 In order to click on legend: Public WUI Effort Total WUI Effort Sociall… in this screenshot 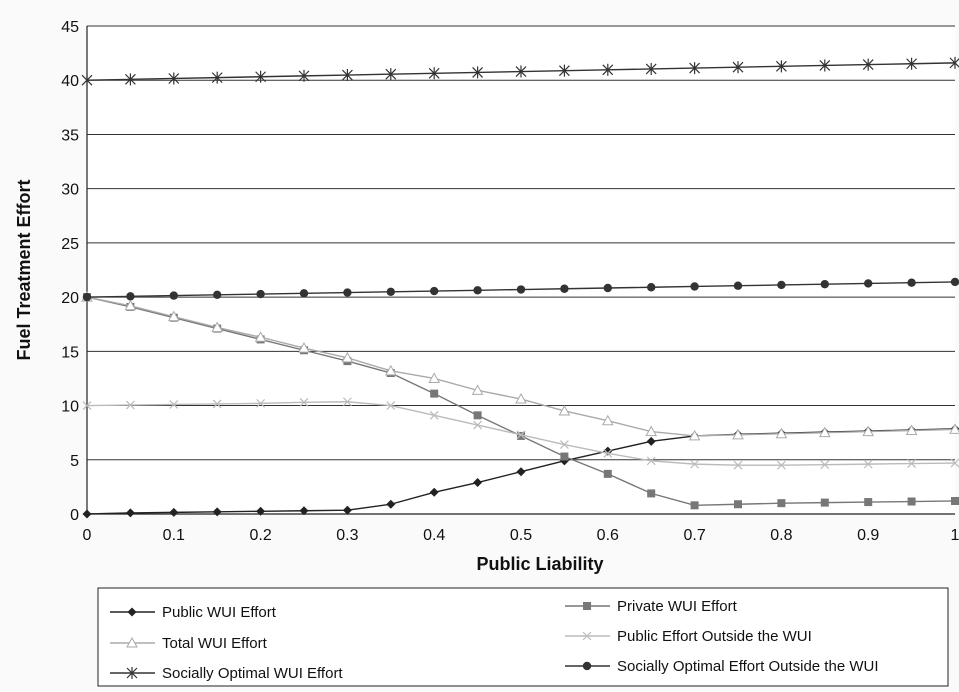, I will do `click(494, 640)`.